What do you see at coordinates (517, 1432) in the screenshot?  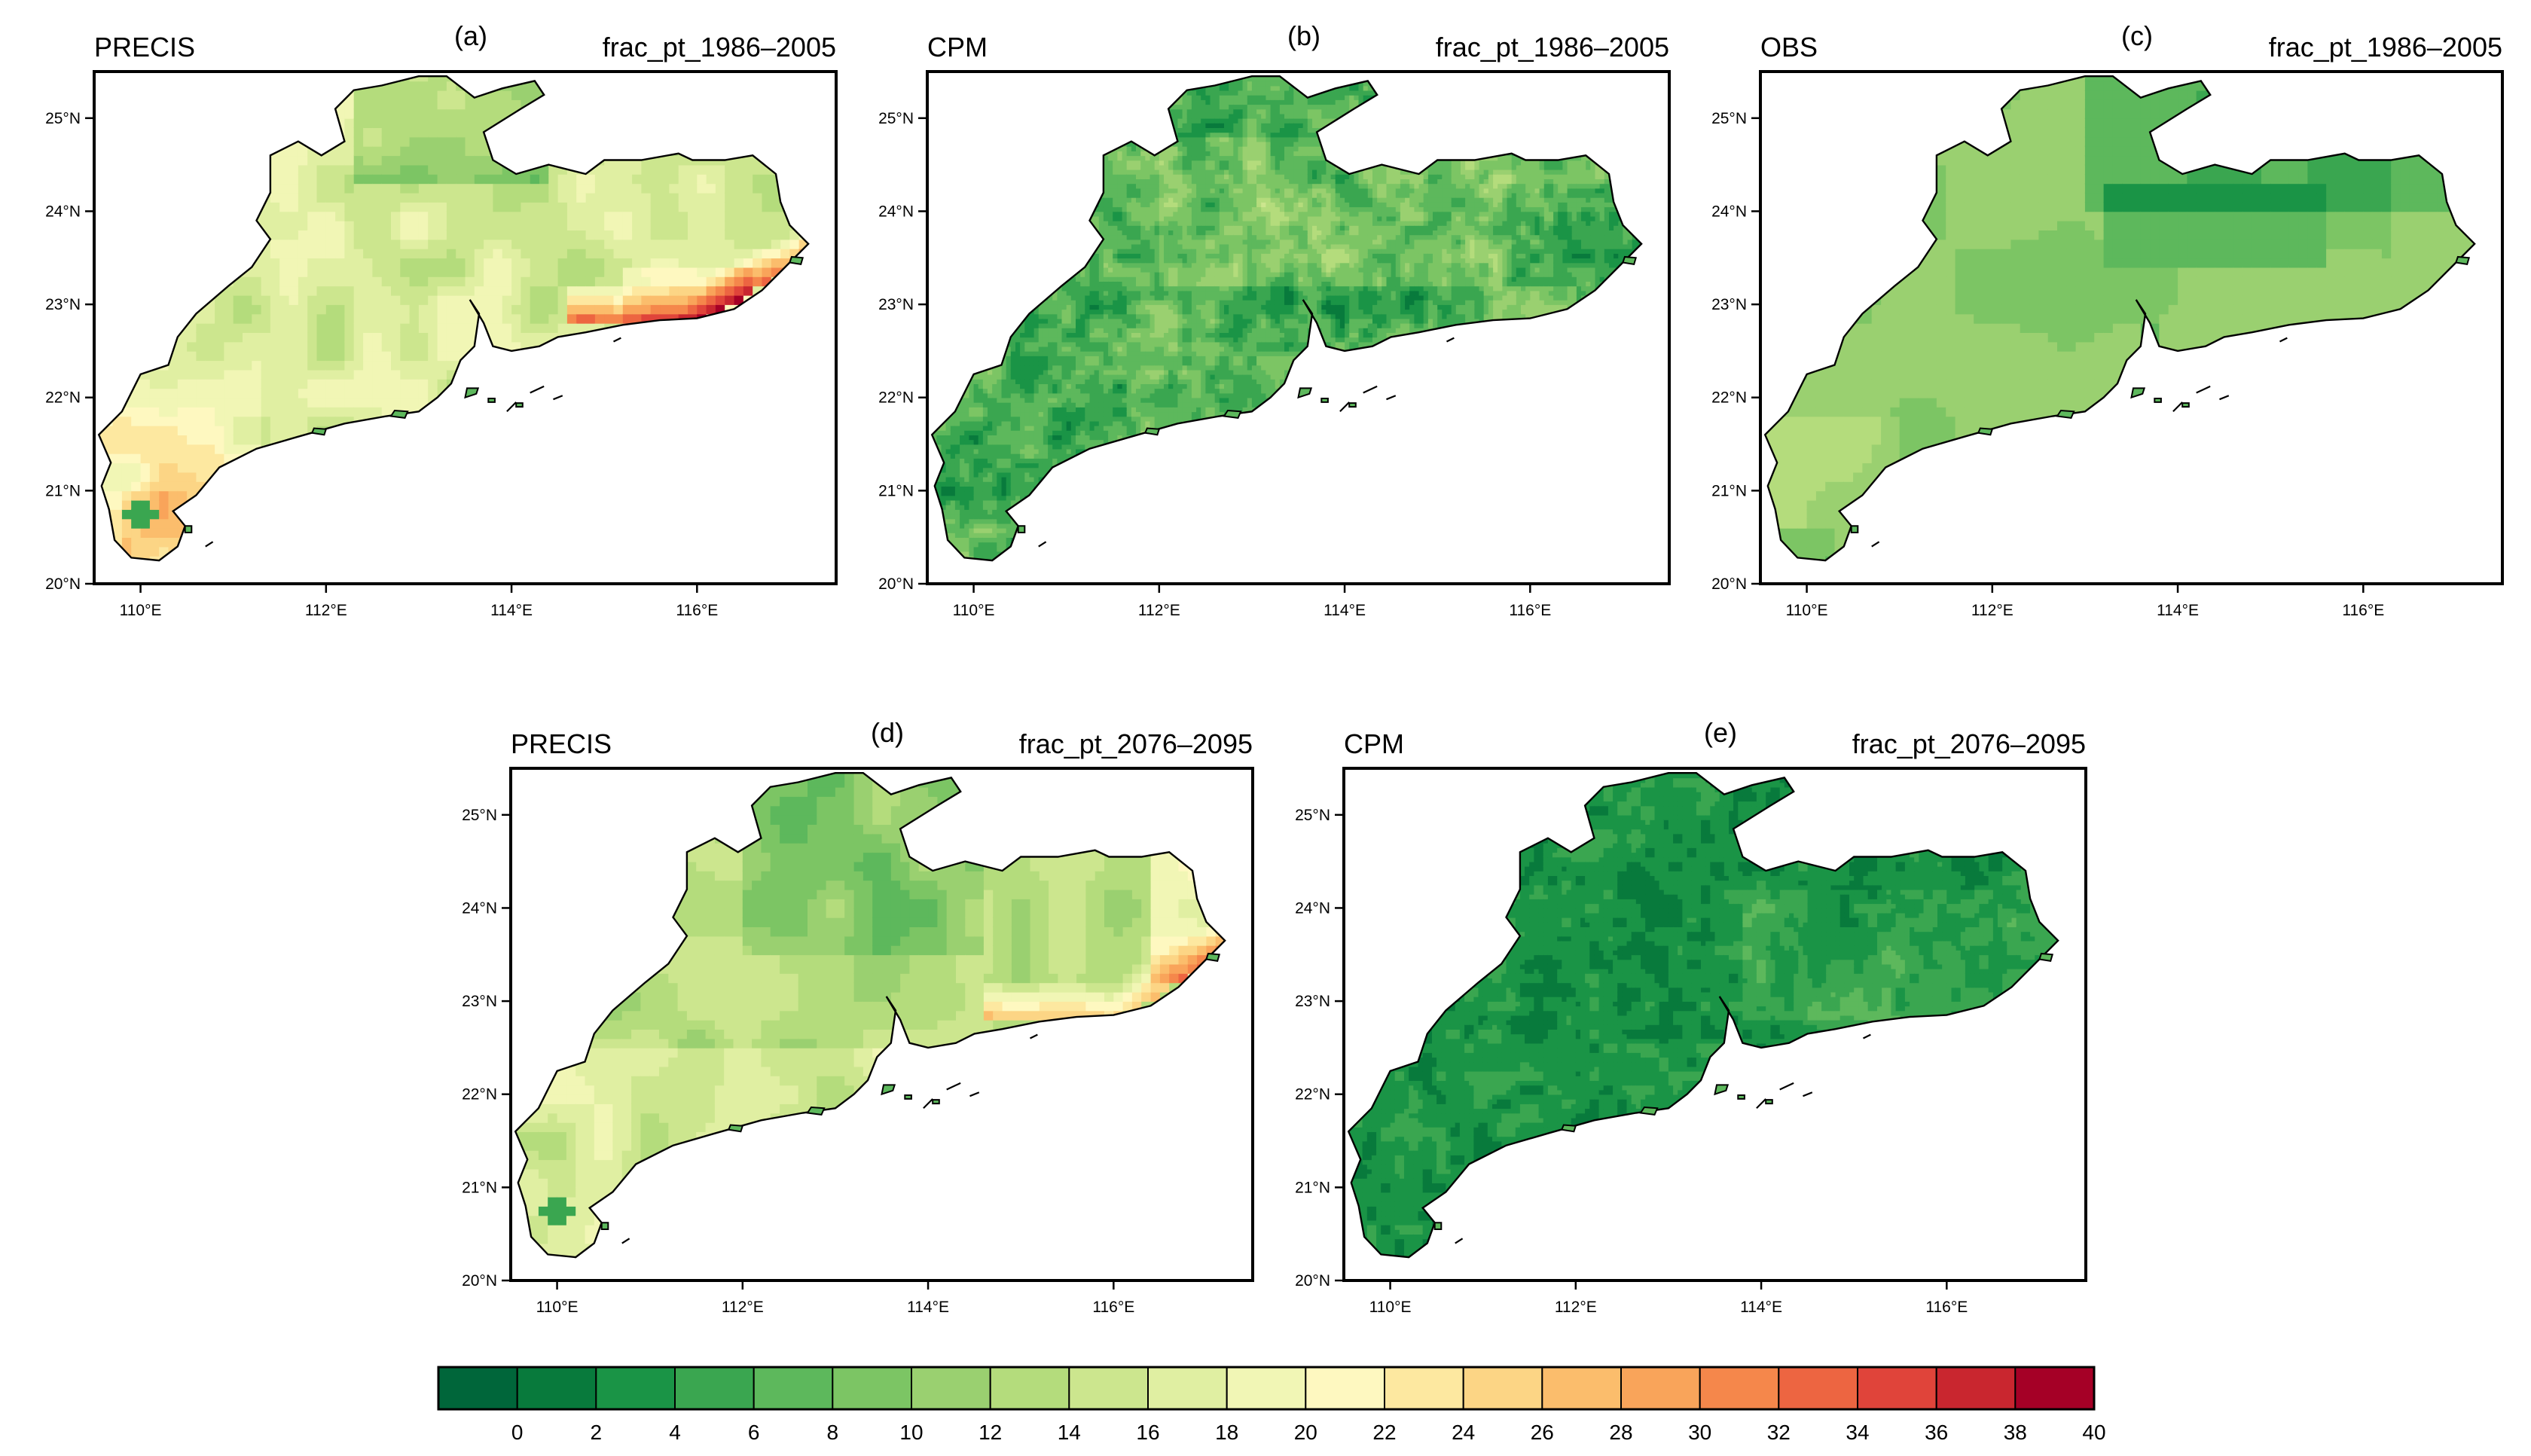 I see `colorbar-label: 0` at bounding box center [517, 1432].